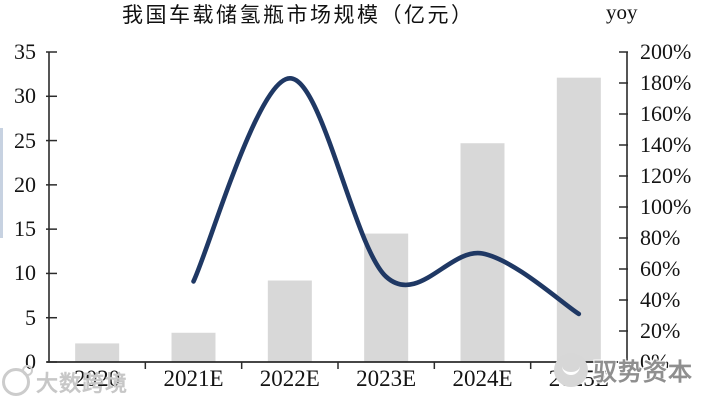  What do you see at coordinates (571, 369) in the screenshot?
I see `watermark-right-logo-icon` at bounding box center [571, 369].